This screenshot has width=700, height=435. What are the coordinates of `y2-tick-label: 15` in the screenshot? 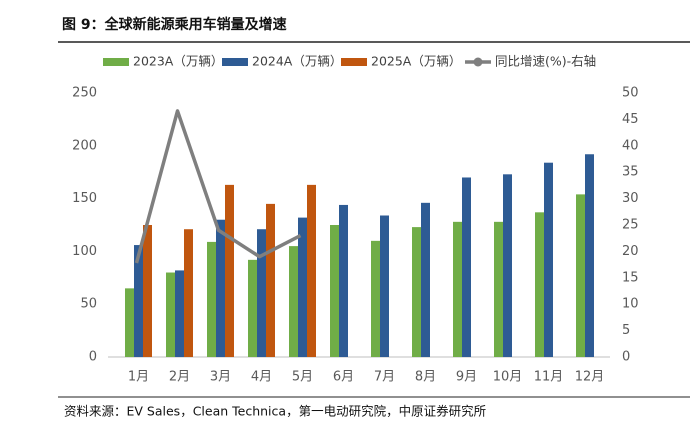 It's located at (630, 277).